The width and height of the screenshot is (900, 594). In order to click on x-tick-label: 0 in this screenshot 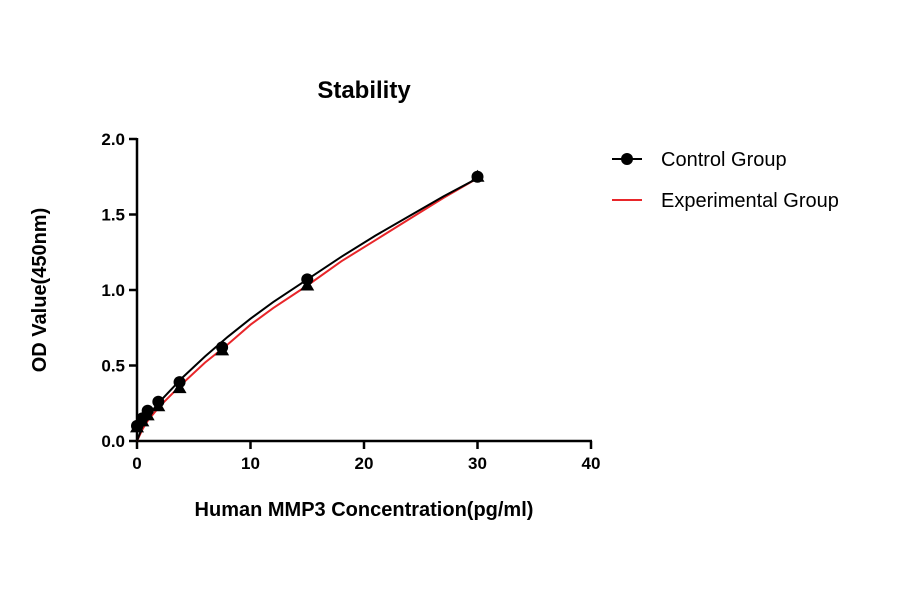, I will do `click(136, 463)`.